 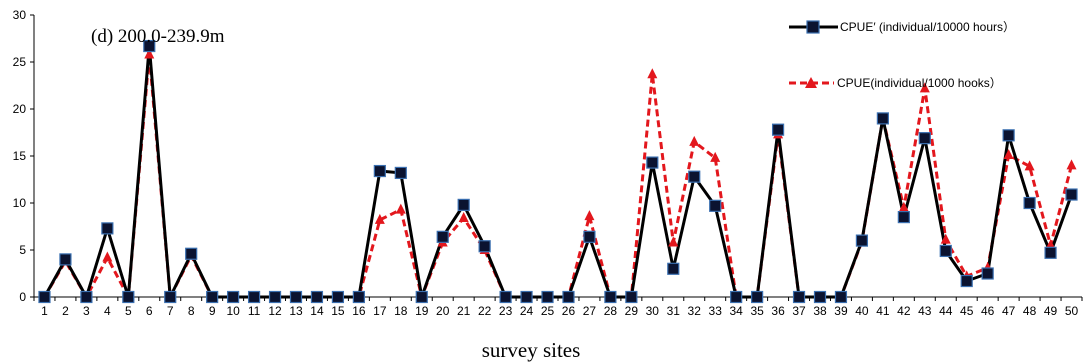 What do you see at coordinates (233, 311) in the screenshot?
I see `x-tick-label: 10` at bounding box center [233, 311].